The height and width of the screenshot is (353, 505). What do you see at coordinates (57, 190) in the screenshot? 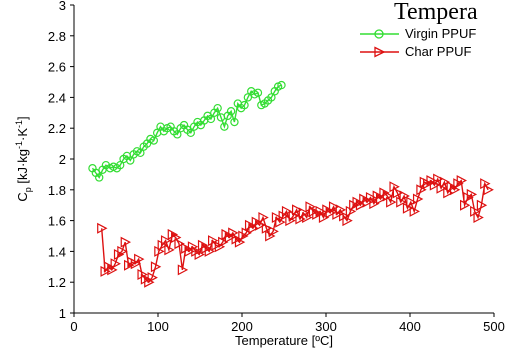
I see `y-tick-label-4: 1.8` at bounding box center [57, 190].